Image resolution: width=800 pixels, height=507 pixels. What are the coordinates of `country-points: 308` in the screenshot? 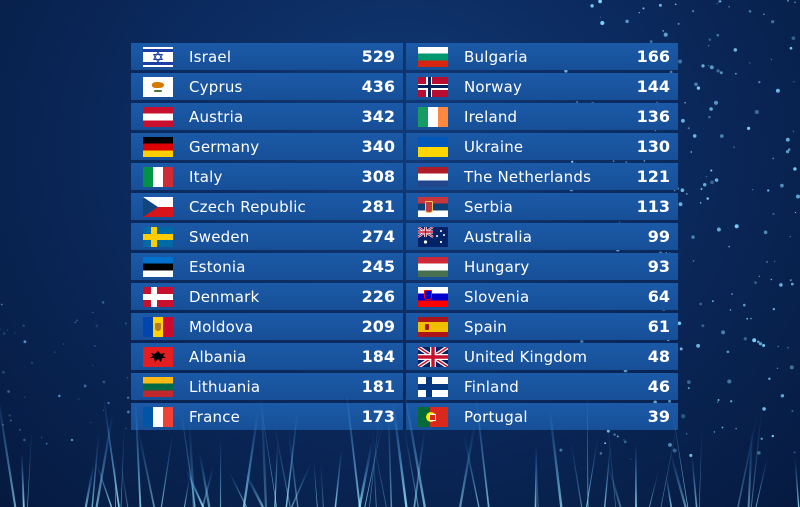 It's located at (378, 176).